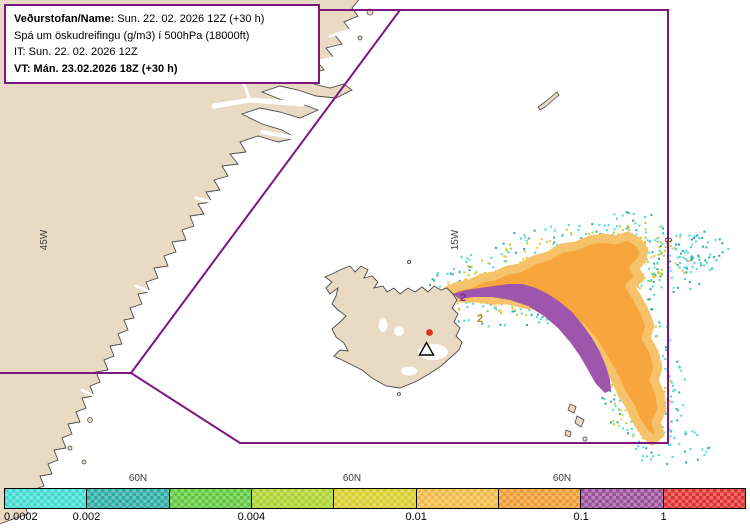  What do you see at coordinates (383, 325) in the screenshot?
I see `glacier-langjokull` at bounding box center [383, 325].